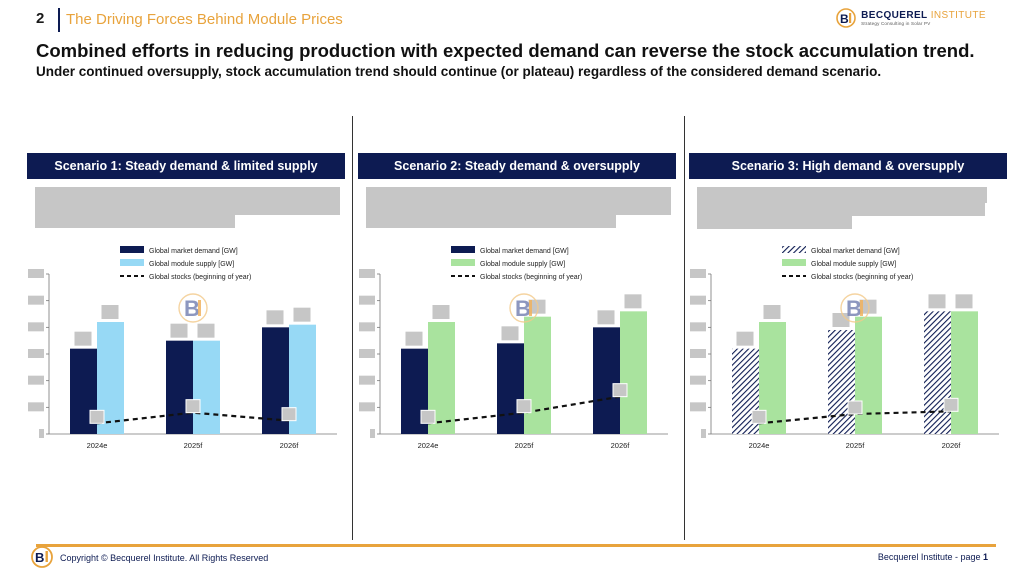 The image size is (1024, 576). Describe the element at coordinates (59, 20) in the screenshot. I see `header-divider` at that location.